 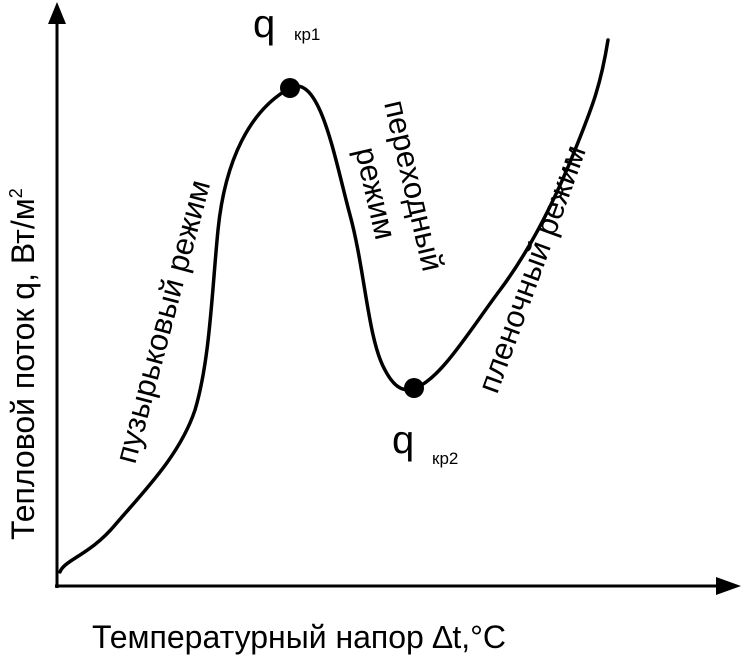 What do you see at coordinates (264, 24) in the screenshot?
I see `q-kr1-symbol: q` at bounding box center [264, 24].